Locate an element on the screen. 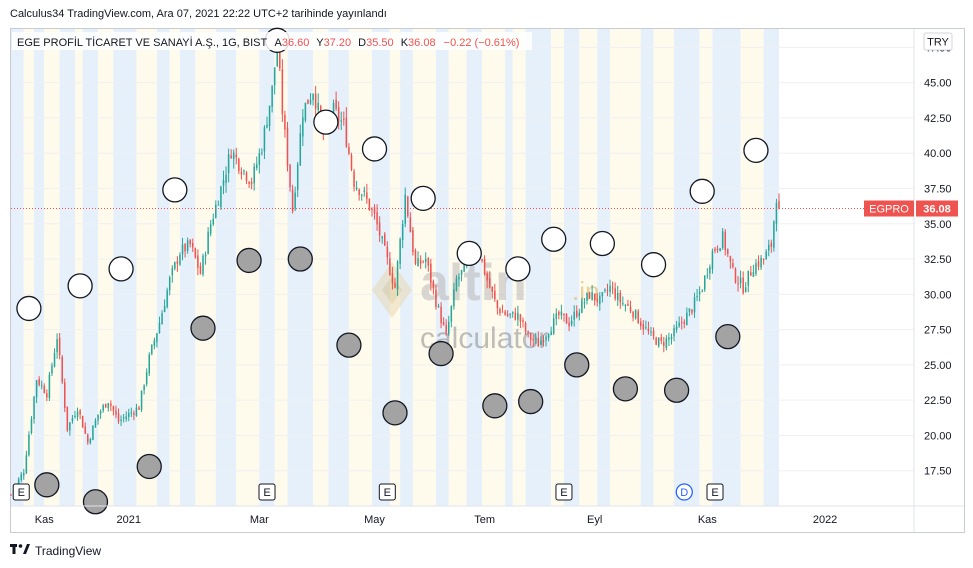 The width and height of the screenshot is (973, 568). last-price-label: EGPRO 36.08 is located at coordinates (911, 208).